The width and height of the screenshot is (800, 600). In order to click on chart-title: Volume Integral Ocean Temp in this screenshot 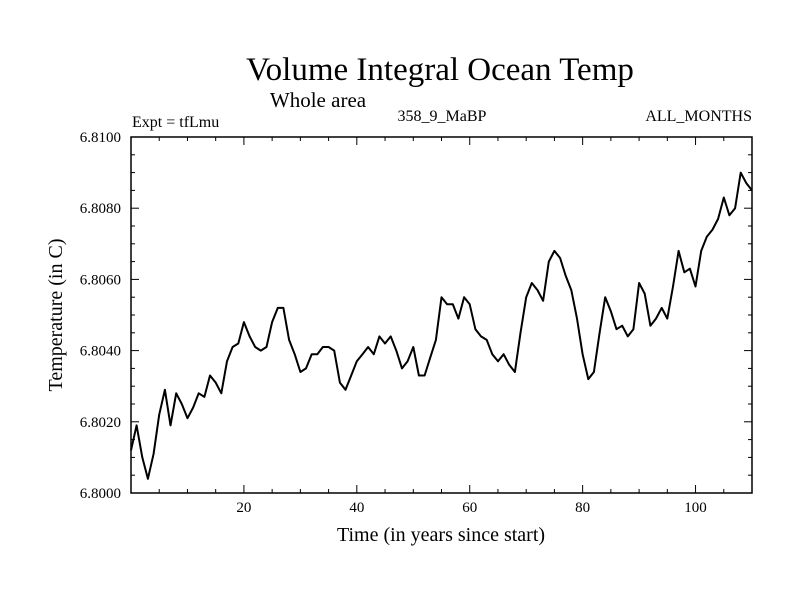, I will do `click(440, 70)`.